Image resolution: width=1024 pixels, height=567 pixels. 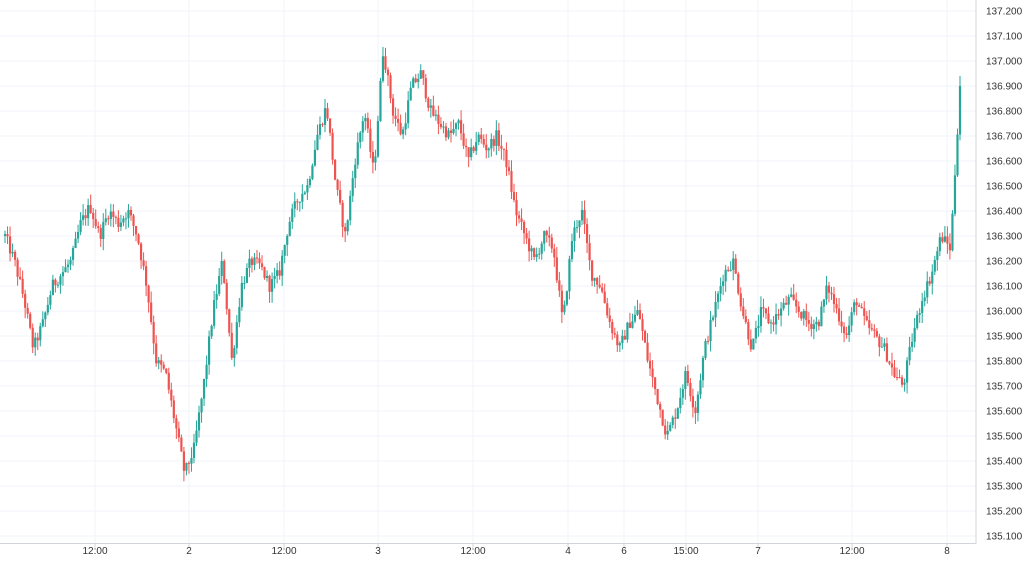 What do you see at coordinates (516, 550) in the screenshot?
I see `time-axis: 12:00 2 12:00 3 12:00 4 6 15:00 7 12:00 8` at bounding box center [516, 550].